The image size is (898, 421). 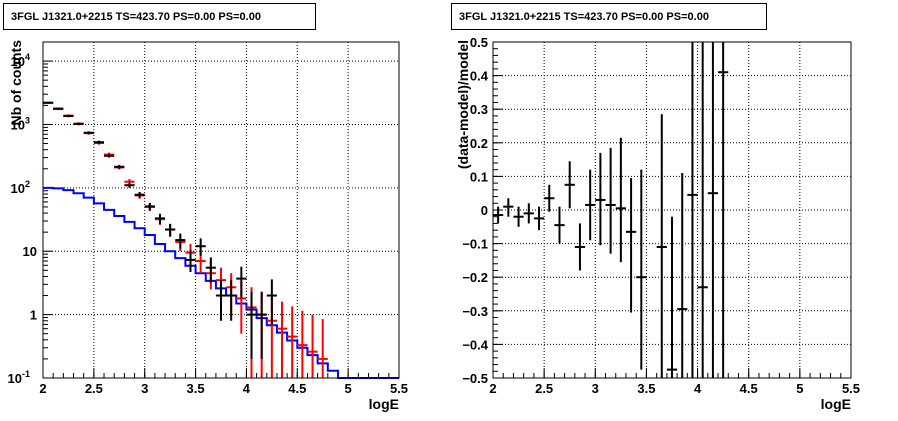 What do you see at coordinates (475, 277) in the screenshot?
I see `right-y-tick-label: −0.2` at bounding box center [475, 277].